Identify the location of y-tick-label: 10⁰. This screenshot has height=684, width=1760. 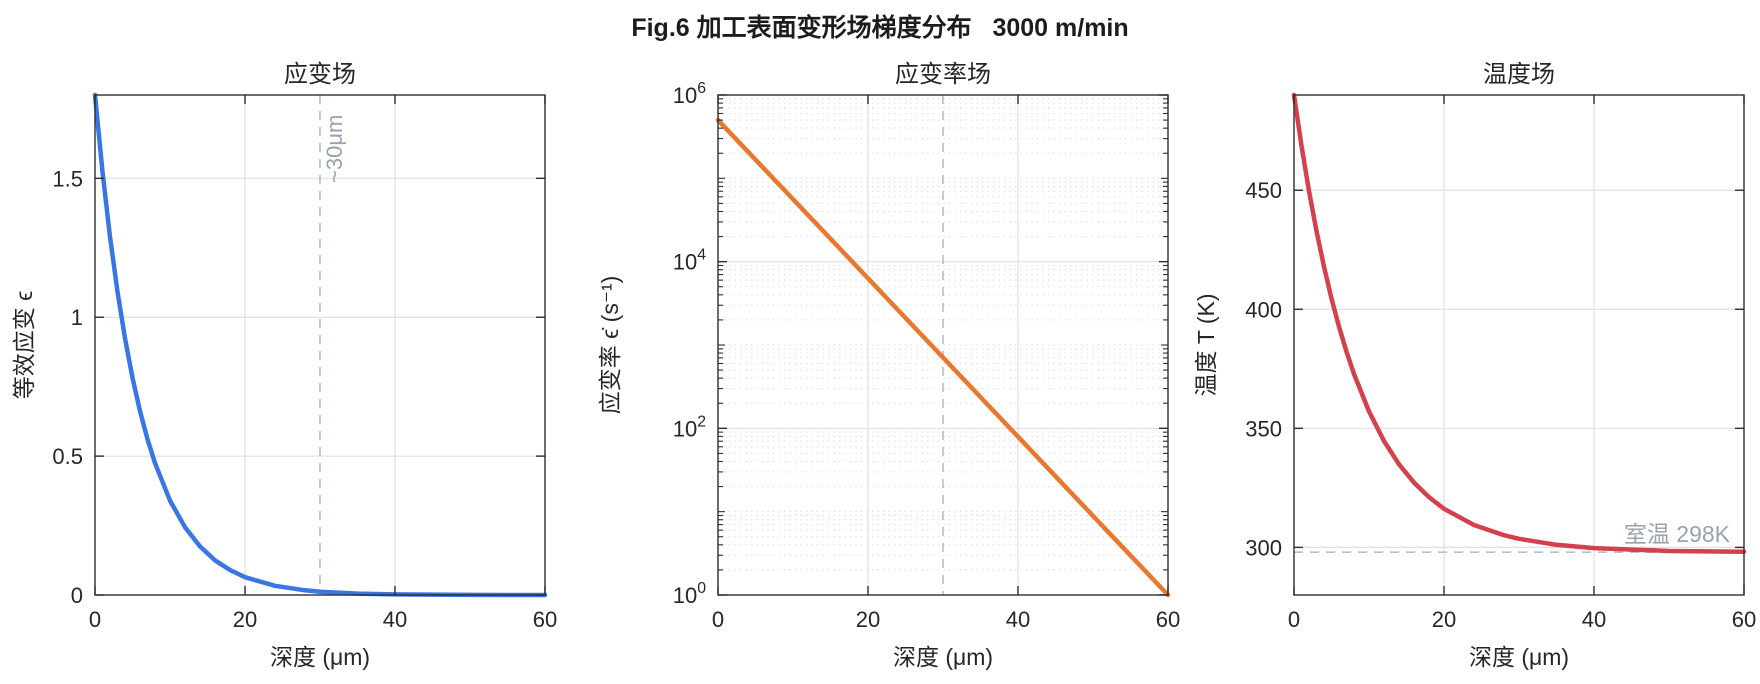
(689, 594).